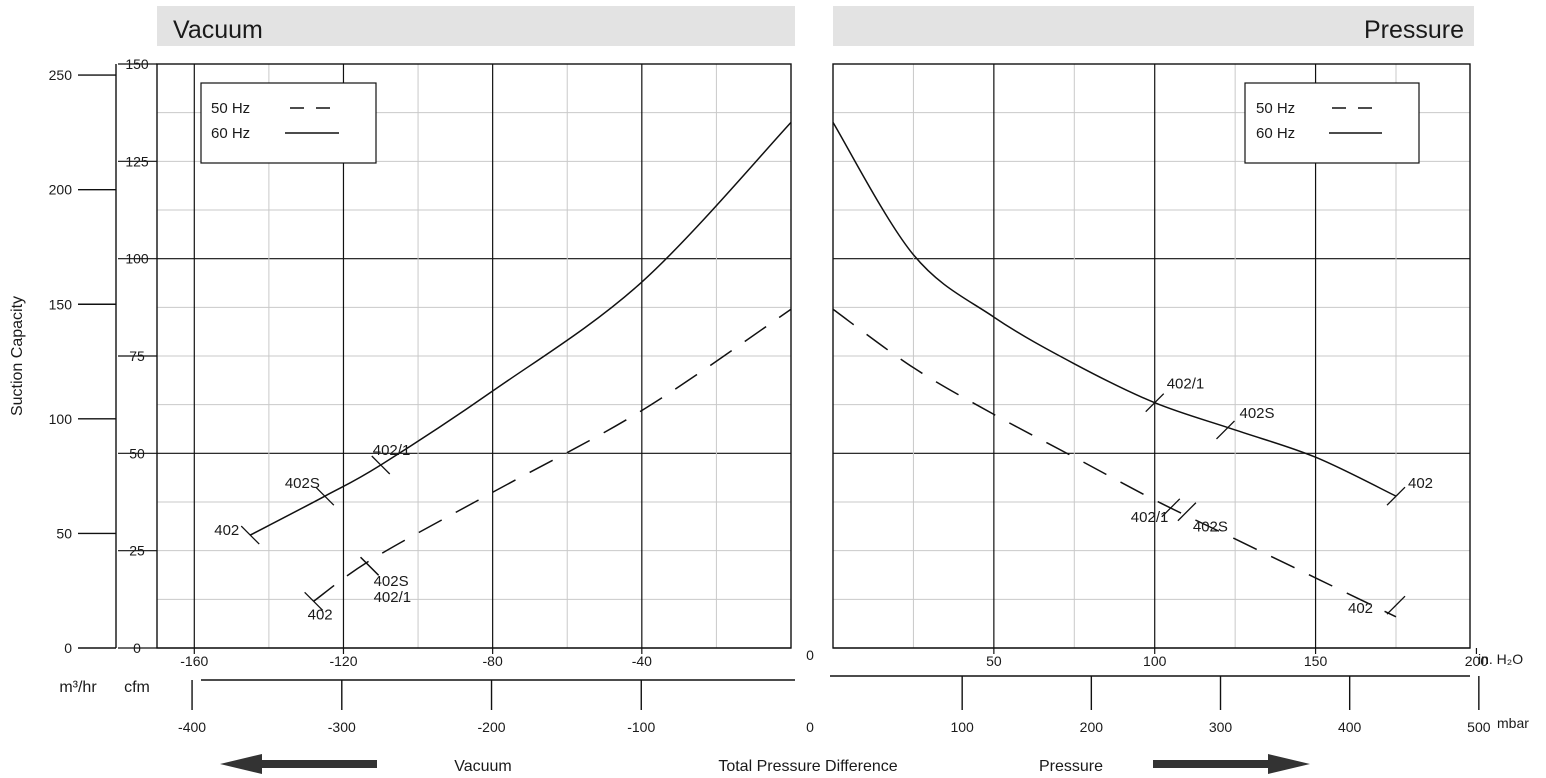 The height and width of the screenshot is (778, 1546). I want to click on y-tick-label-cfm: 75, so click(137, 356).